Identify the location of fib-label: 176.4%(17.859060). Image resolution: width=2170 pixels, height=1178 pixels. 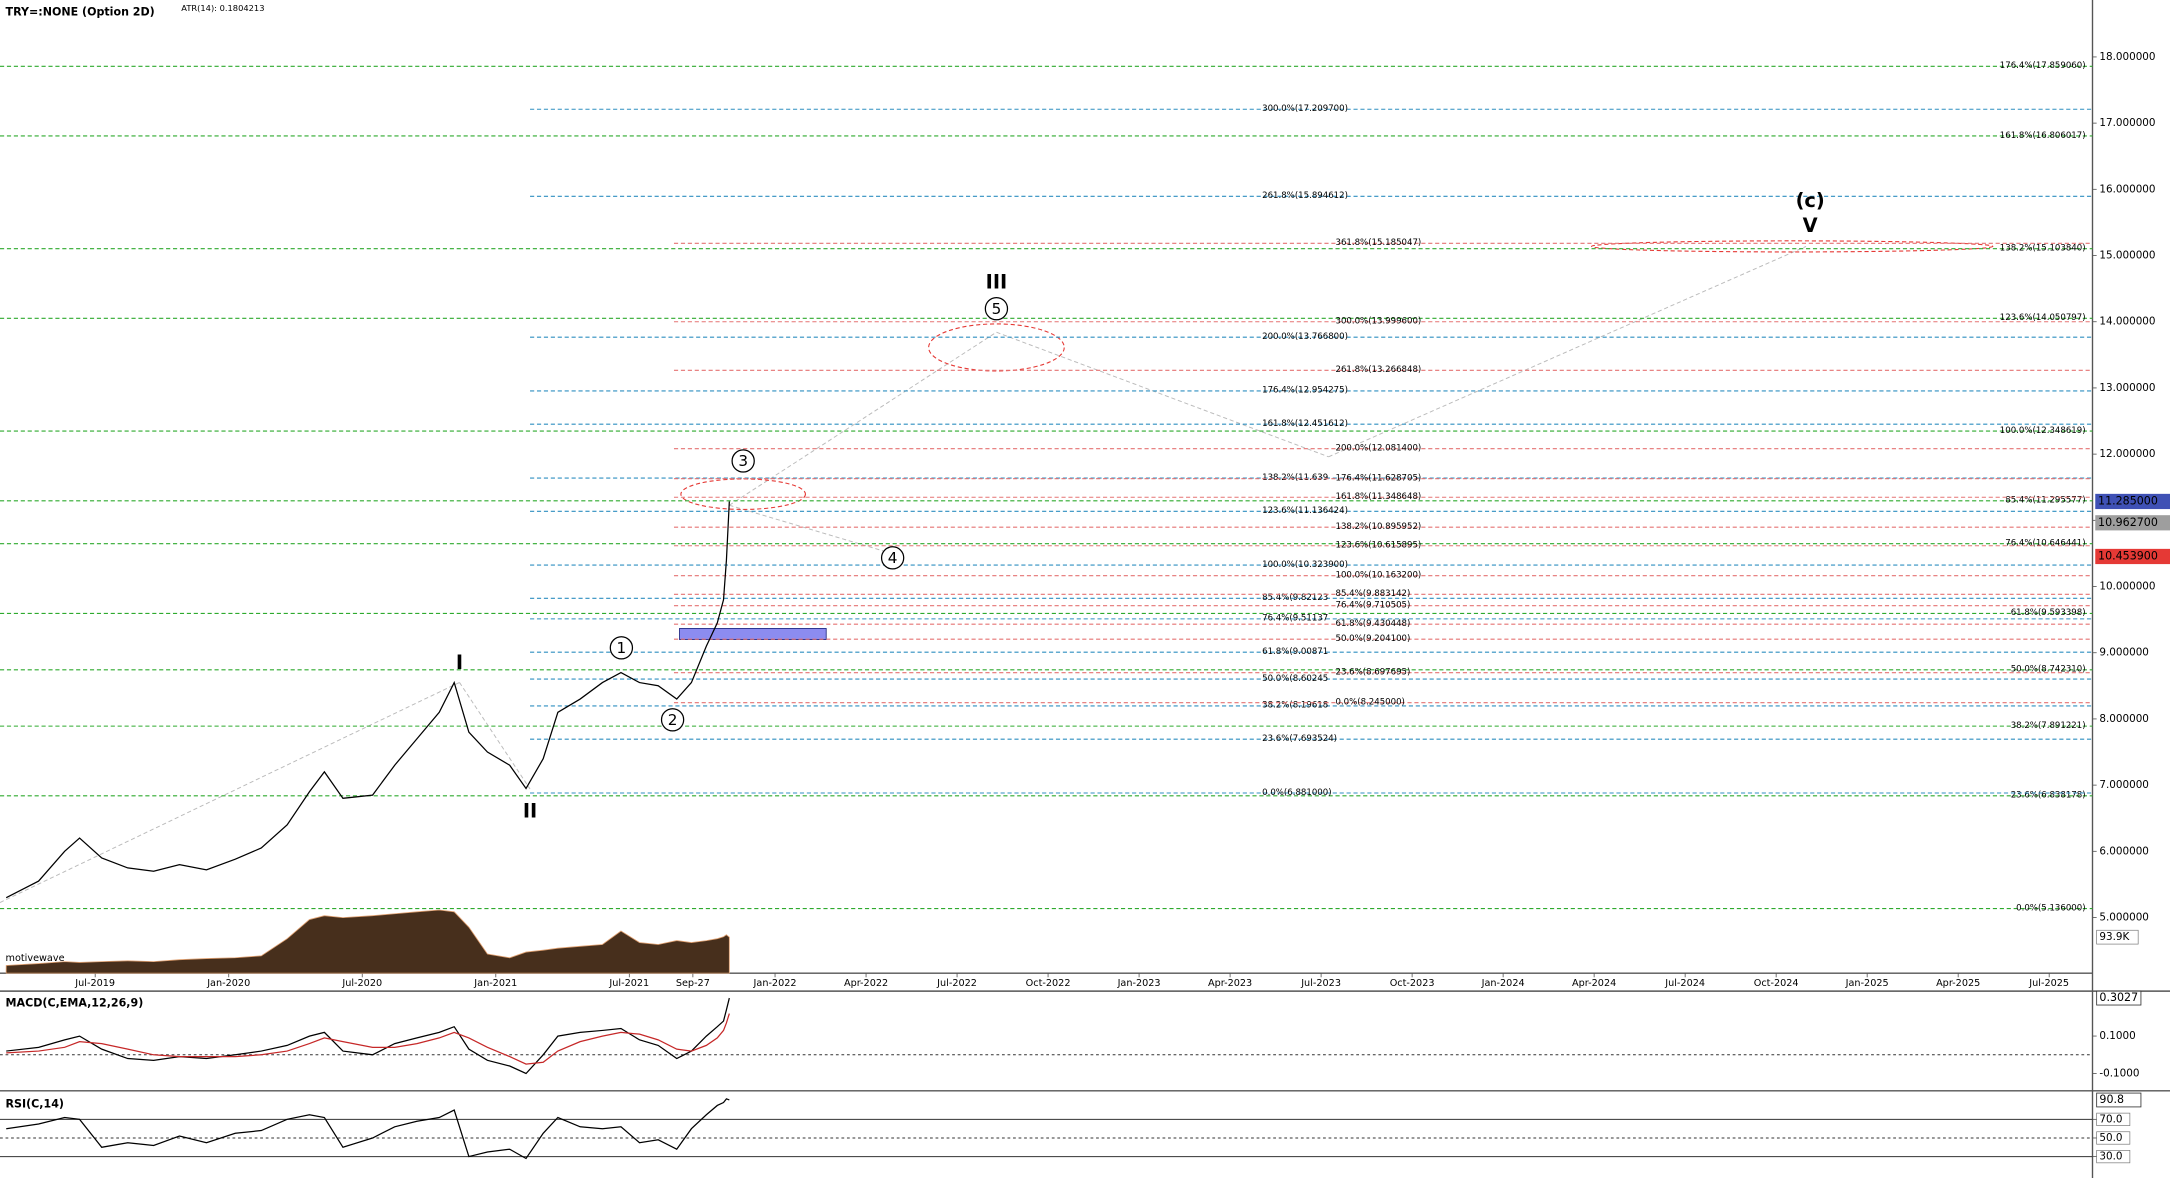
(2043, 66).